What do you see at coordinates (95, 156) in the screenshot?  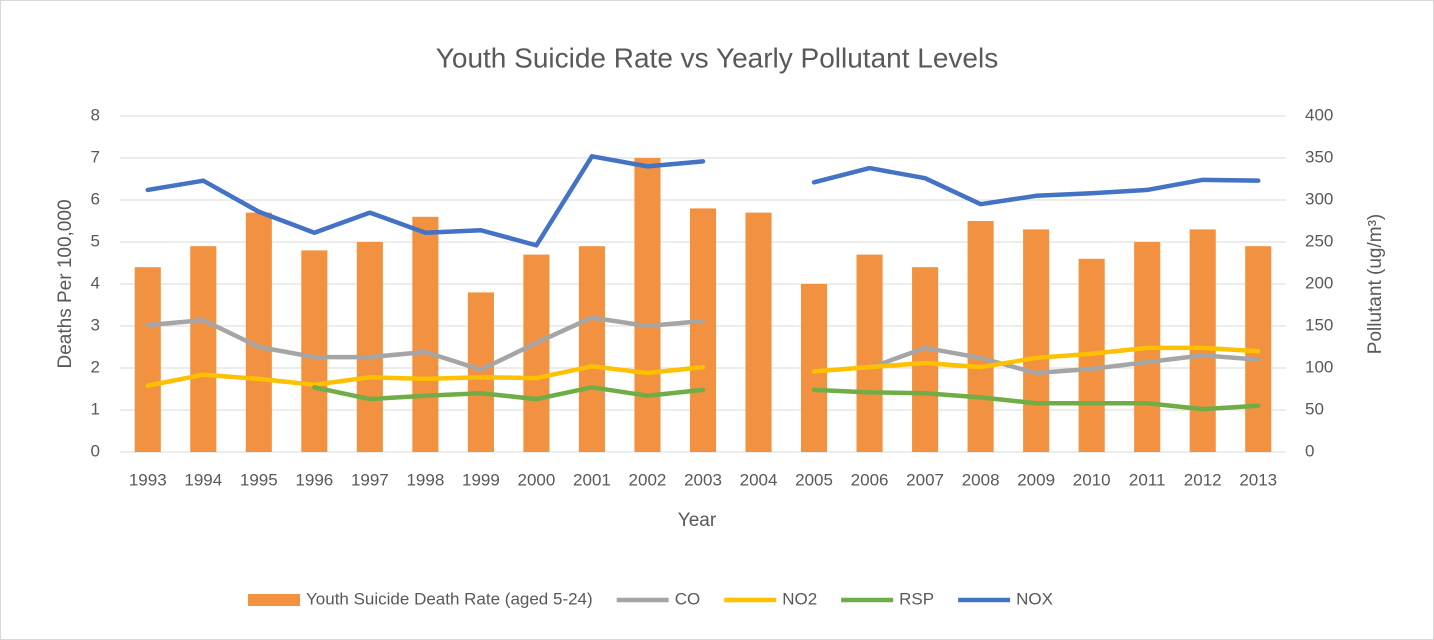 I see `y-tick-label: 7` at bounding box center [95, 156].